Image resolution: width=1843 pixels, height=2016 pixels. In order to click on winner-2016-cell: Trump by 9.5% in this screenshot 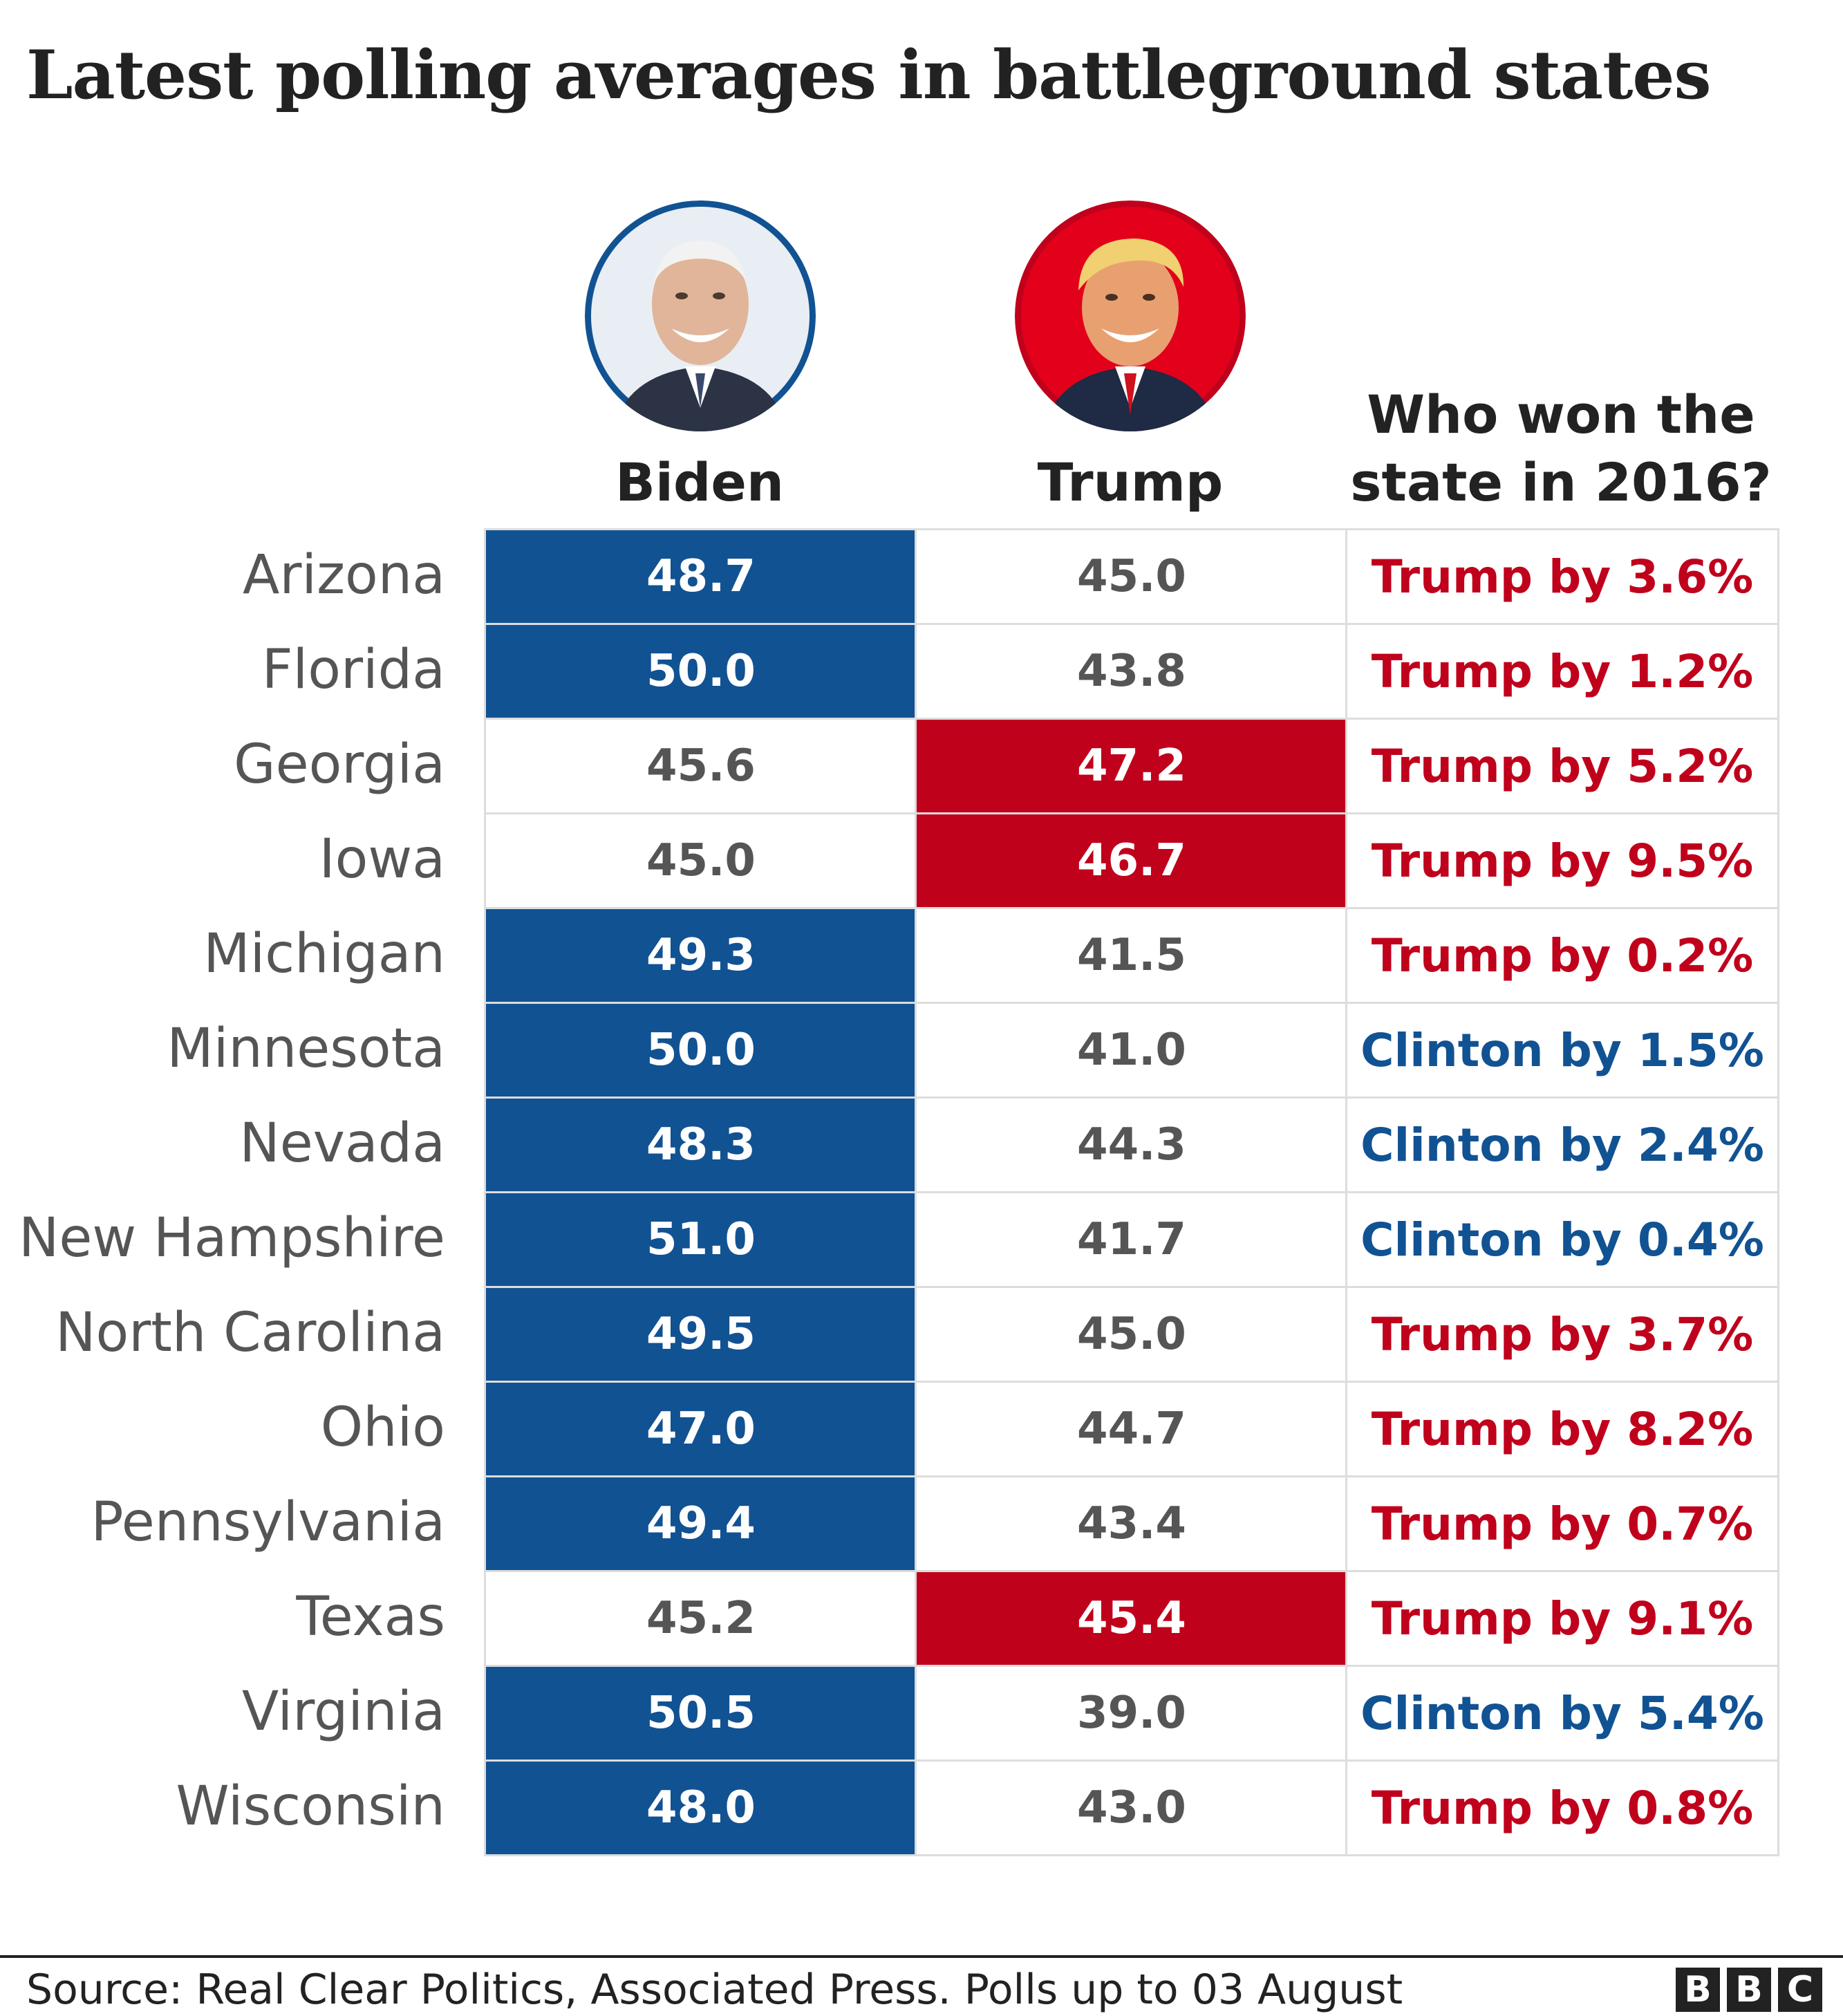, I will do `click(1562, 860)`.